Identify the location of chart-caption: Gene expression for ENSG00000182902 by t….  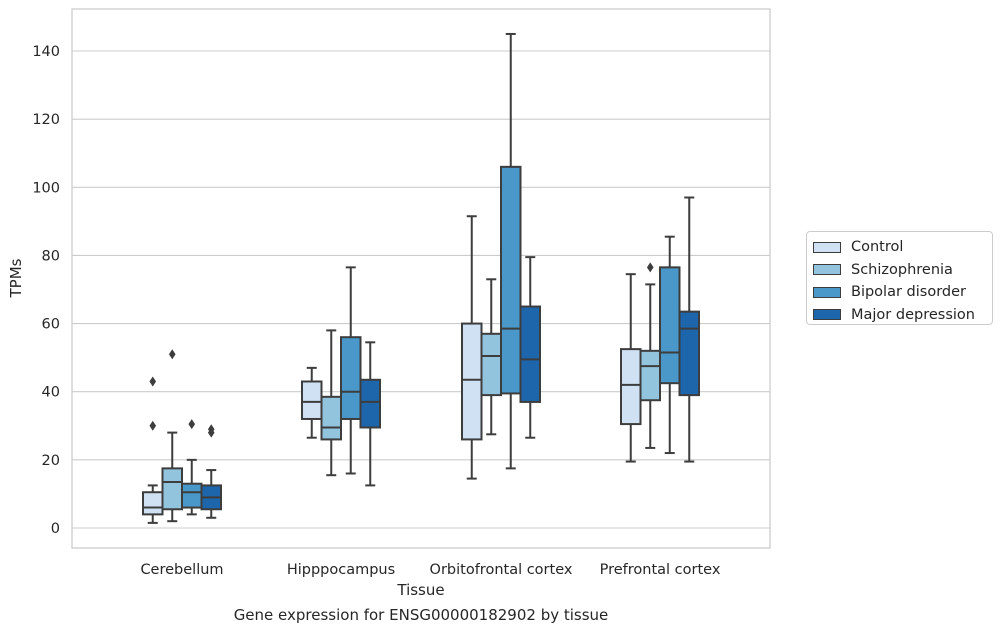
(421, 615).